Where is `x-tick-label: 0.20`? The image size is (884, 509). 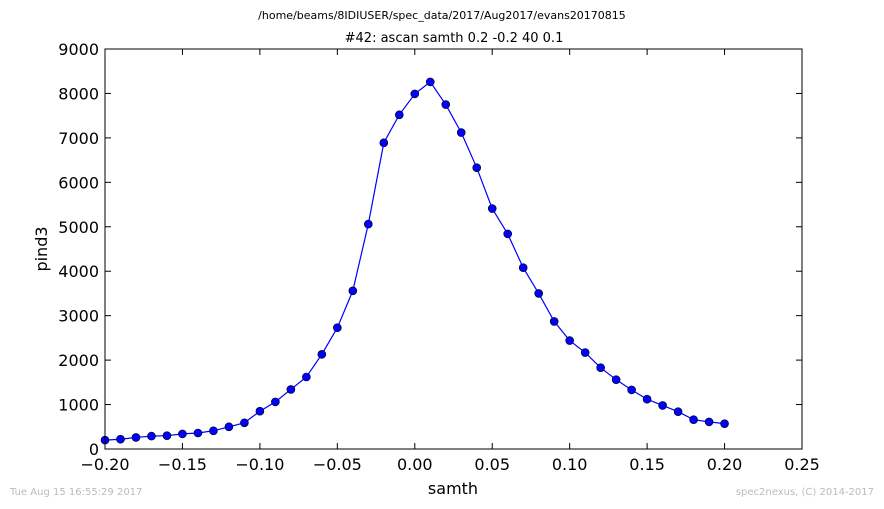 x-tick-label: 0.20 is located at coordinates (725, 464).